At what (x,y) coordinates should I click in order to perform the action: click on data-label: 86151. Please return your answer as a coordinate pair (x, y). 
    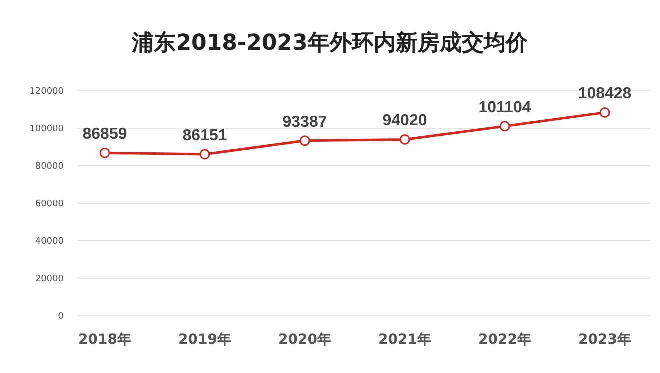
    Looking at the image, I should click on (205, 135).